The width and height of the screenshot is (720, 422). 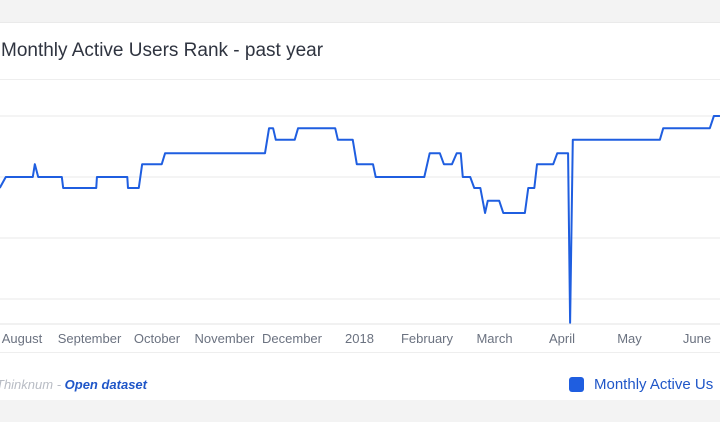 What do you see at coordinates (292, 338) in the screenshot?
I see `x-tick-label: December` at bounding box center [292, 338].